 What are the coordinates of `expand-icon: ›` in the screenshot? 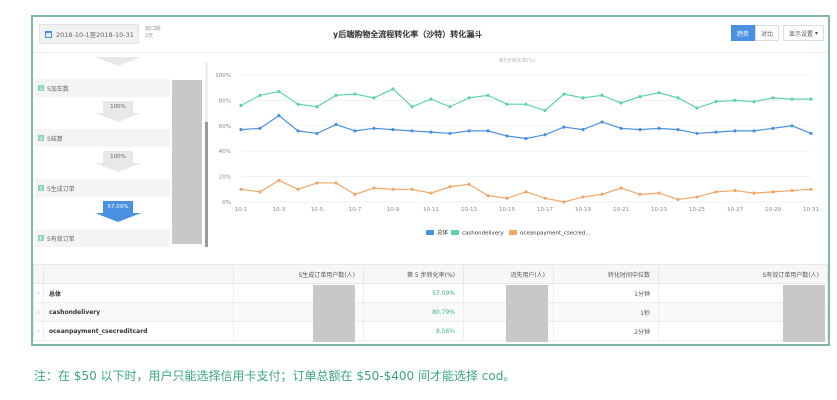 It's located at (38, 293).